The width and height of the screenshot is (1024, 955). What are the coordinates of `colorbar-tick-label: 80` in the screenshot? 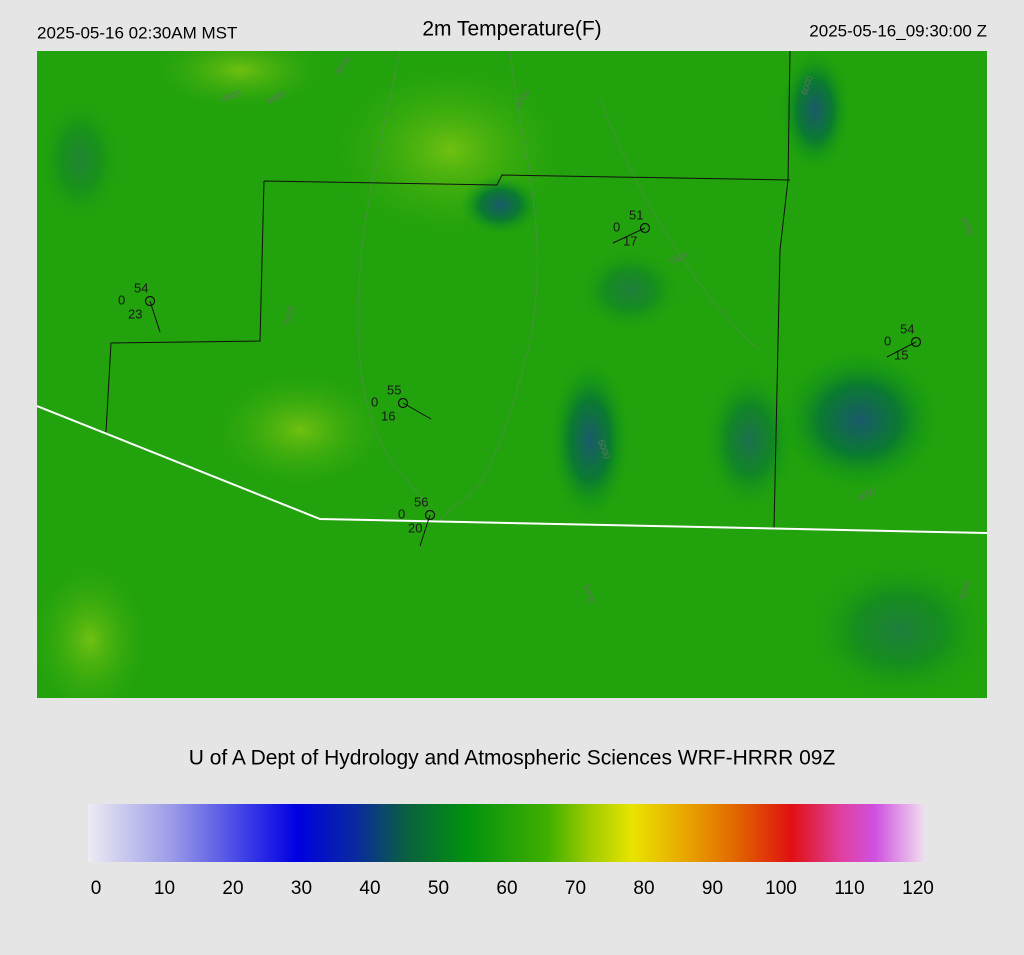 It's located at (643, 888).